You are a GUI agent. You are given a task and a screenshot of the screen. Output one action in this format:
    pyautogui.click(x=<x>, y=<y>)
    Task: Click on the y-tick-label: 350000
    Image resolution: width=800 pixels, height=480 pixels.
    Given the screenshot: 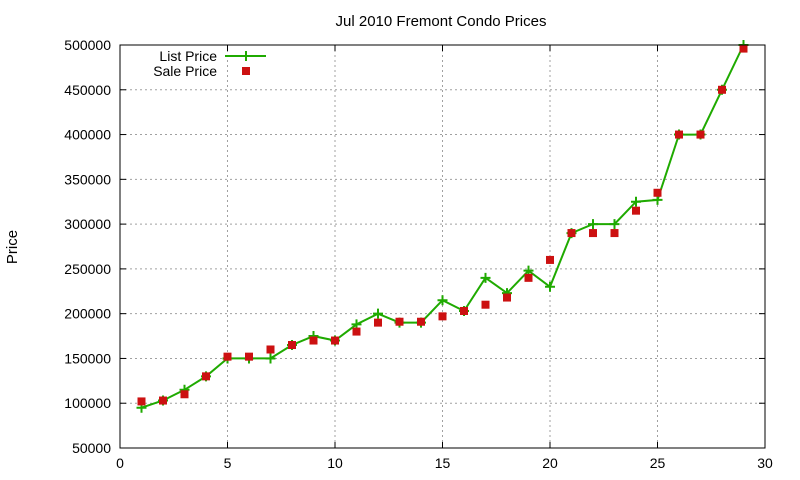 What is the action you would take?
    pyautogui.click(x=87, y=179)
    